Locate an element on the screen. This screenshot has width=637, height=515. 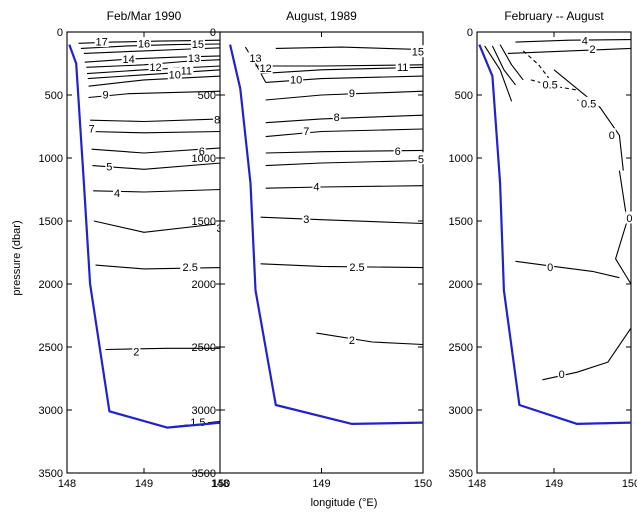
contour-label: 2 is located at coordinates (136, 353).